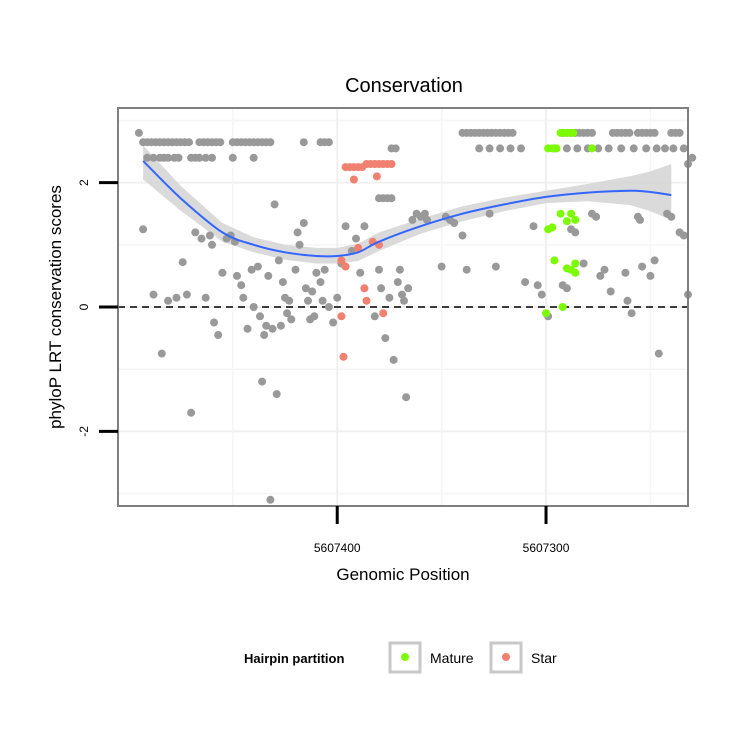  I want to click on y-axis-ticks: 2 0 -2, so click(97, 308).